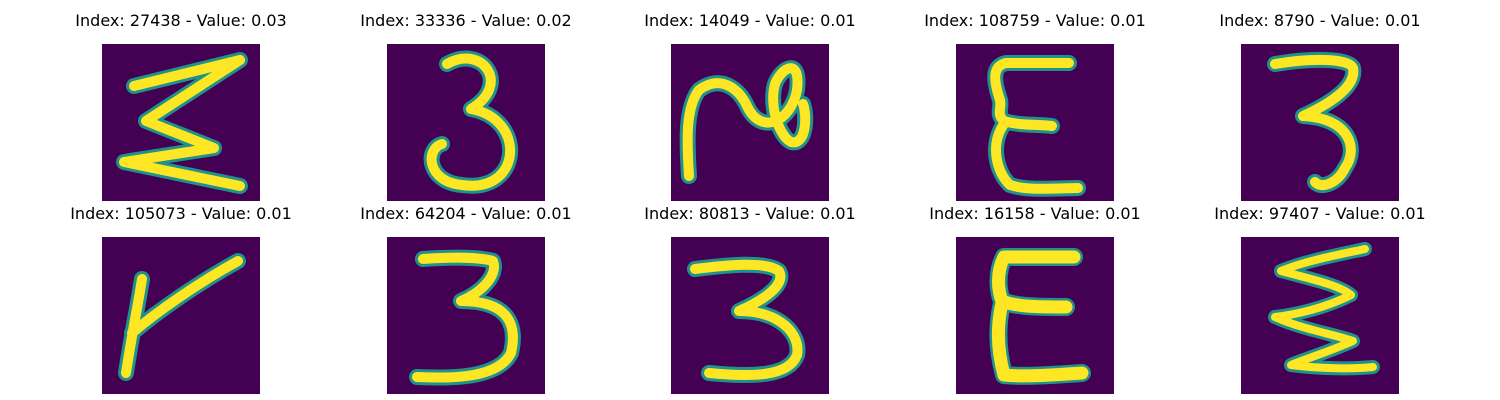 The height and width of the screenshot is (400, 1500). I want to click on panel-9: Index: 16158 - Value: 0.01, so click(1035, 298).